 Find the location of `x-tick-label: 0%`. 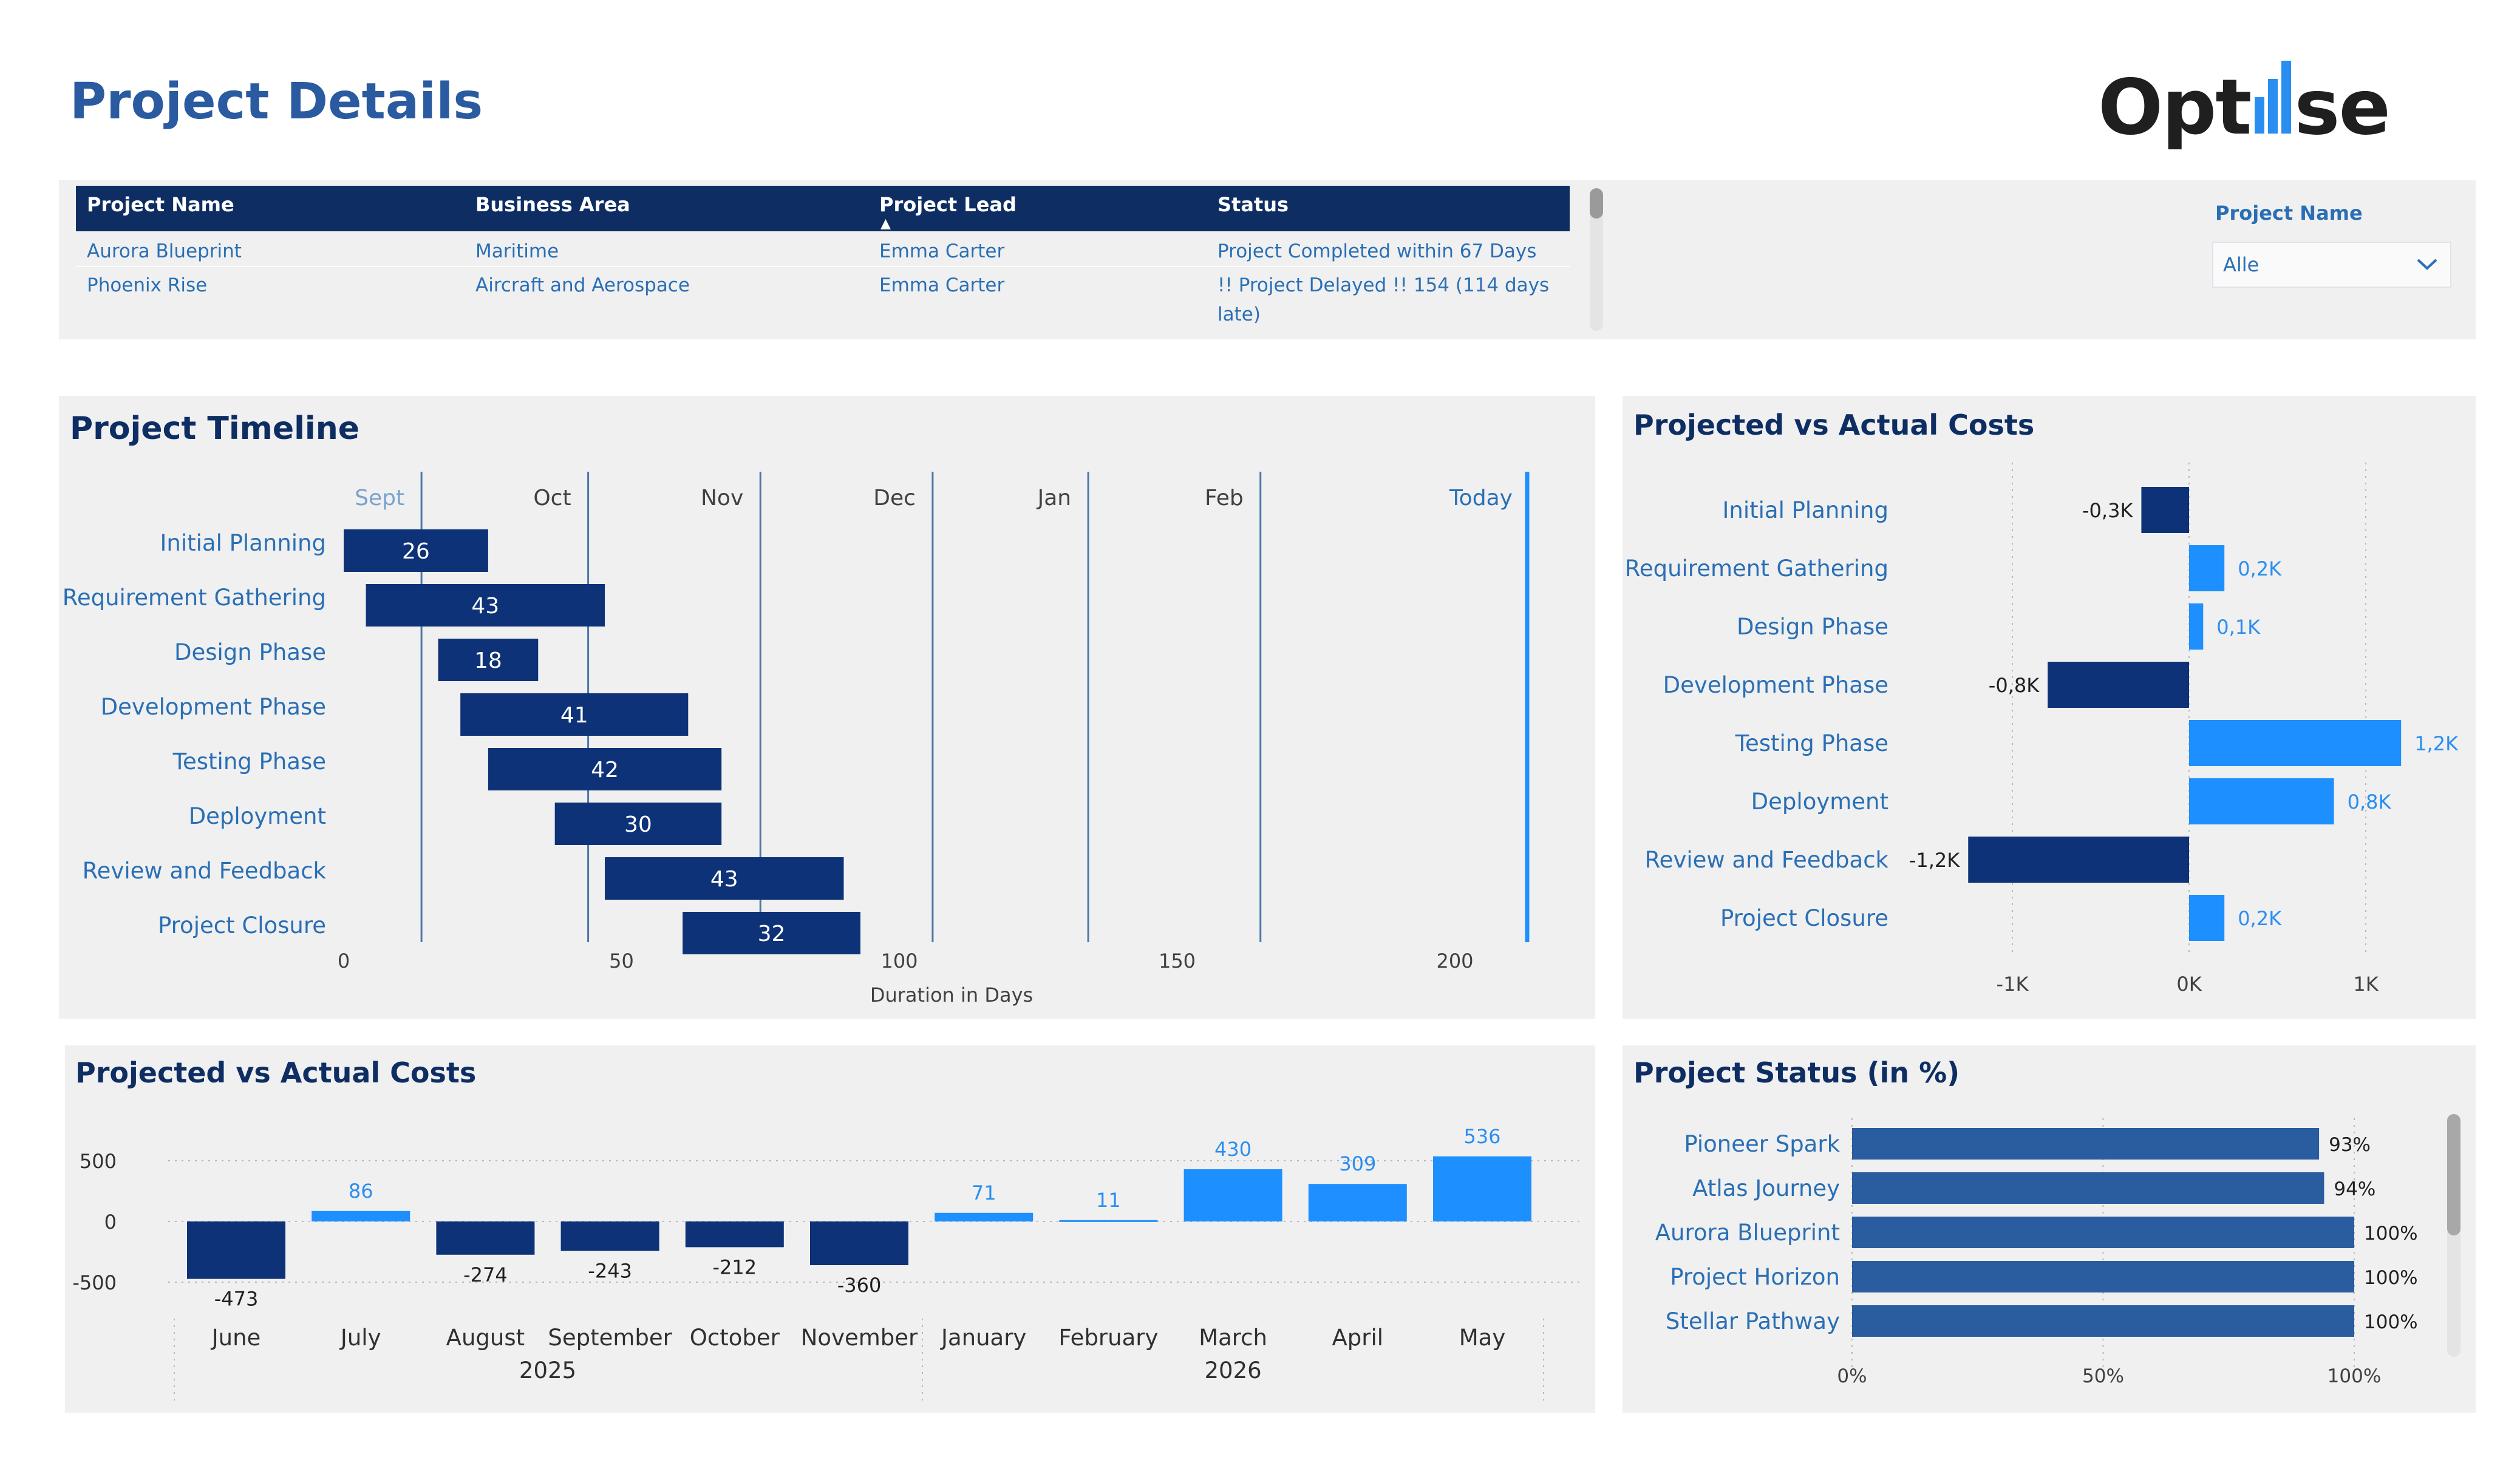

x-tick-label: 0% is located at coordinates (1852, 1376).